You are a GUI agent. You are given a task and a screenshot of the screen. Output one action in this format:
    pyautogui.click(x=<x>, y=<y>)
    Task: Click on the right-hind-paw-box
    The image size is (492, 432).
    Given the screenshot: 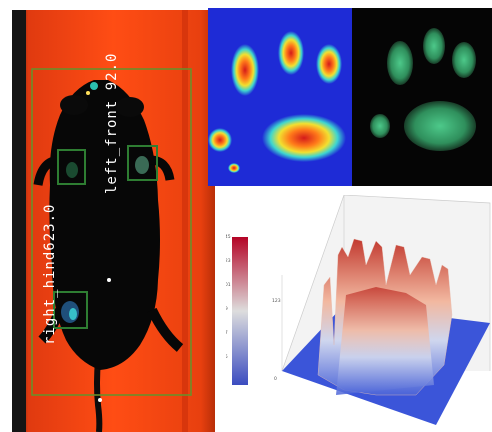 What is the action you would take?
    pyautogui.click(x=70, y=310)
    